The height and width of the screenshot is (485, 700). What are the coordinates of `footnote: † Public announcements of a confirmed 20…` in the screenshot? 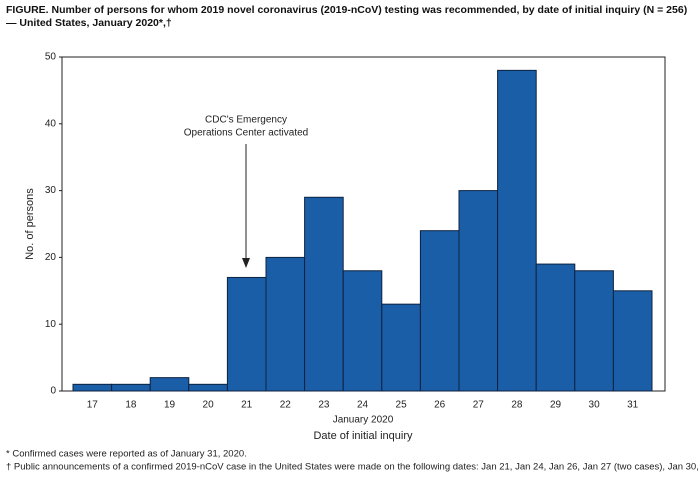 It's located at (353, 467).